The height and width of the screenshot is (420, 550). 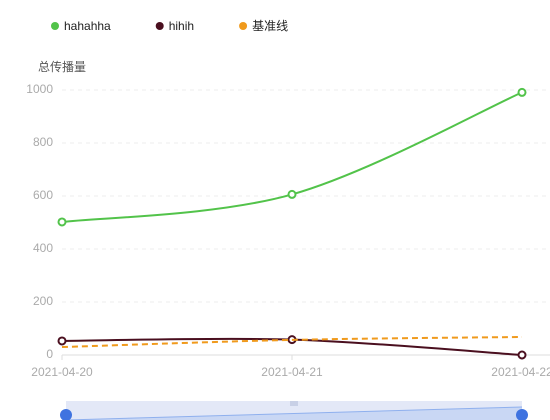 What do you see at coordinates (270, 26) in the screenshot?
I see `legend-label: 基准线` at bounding box center [270, 26].